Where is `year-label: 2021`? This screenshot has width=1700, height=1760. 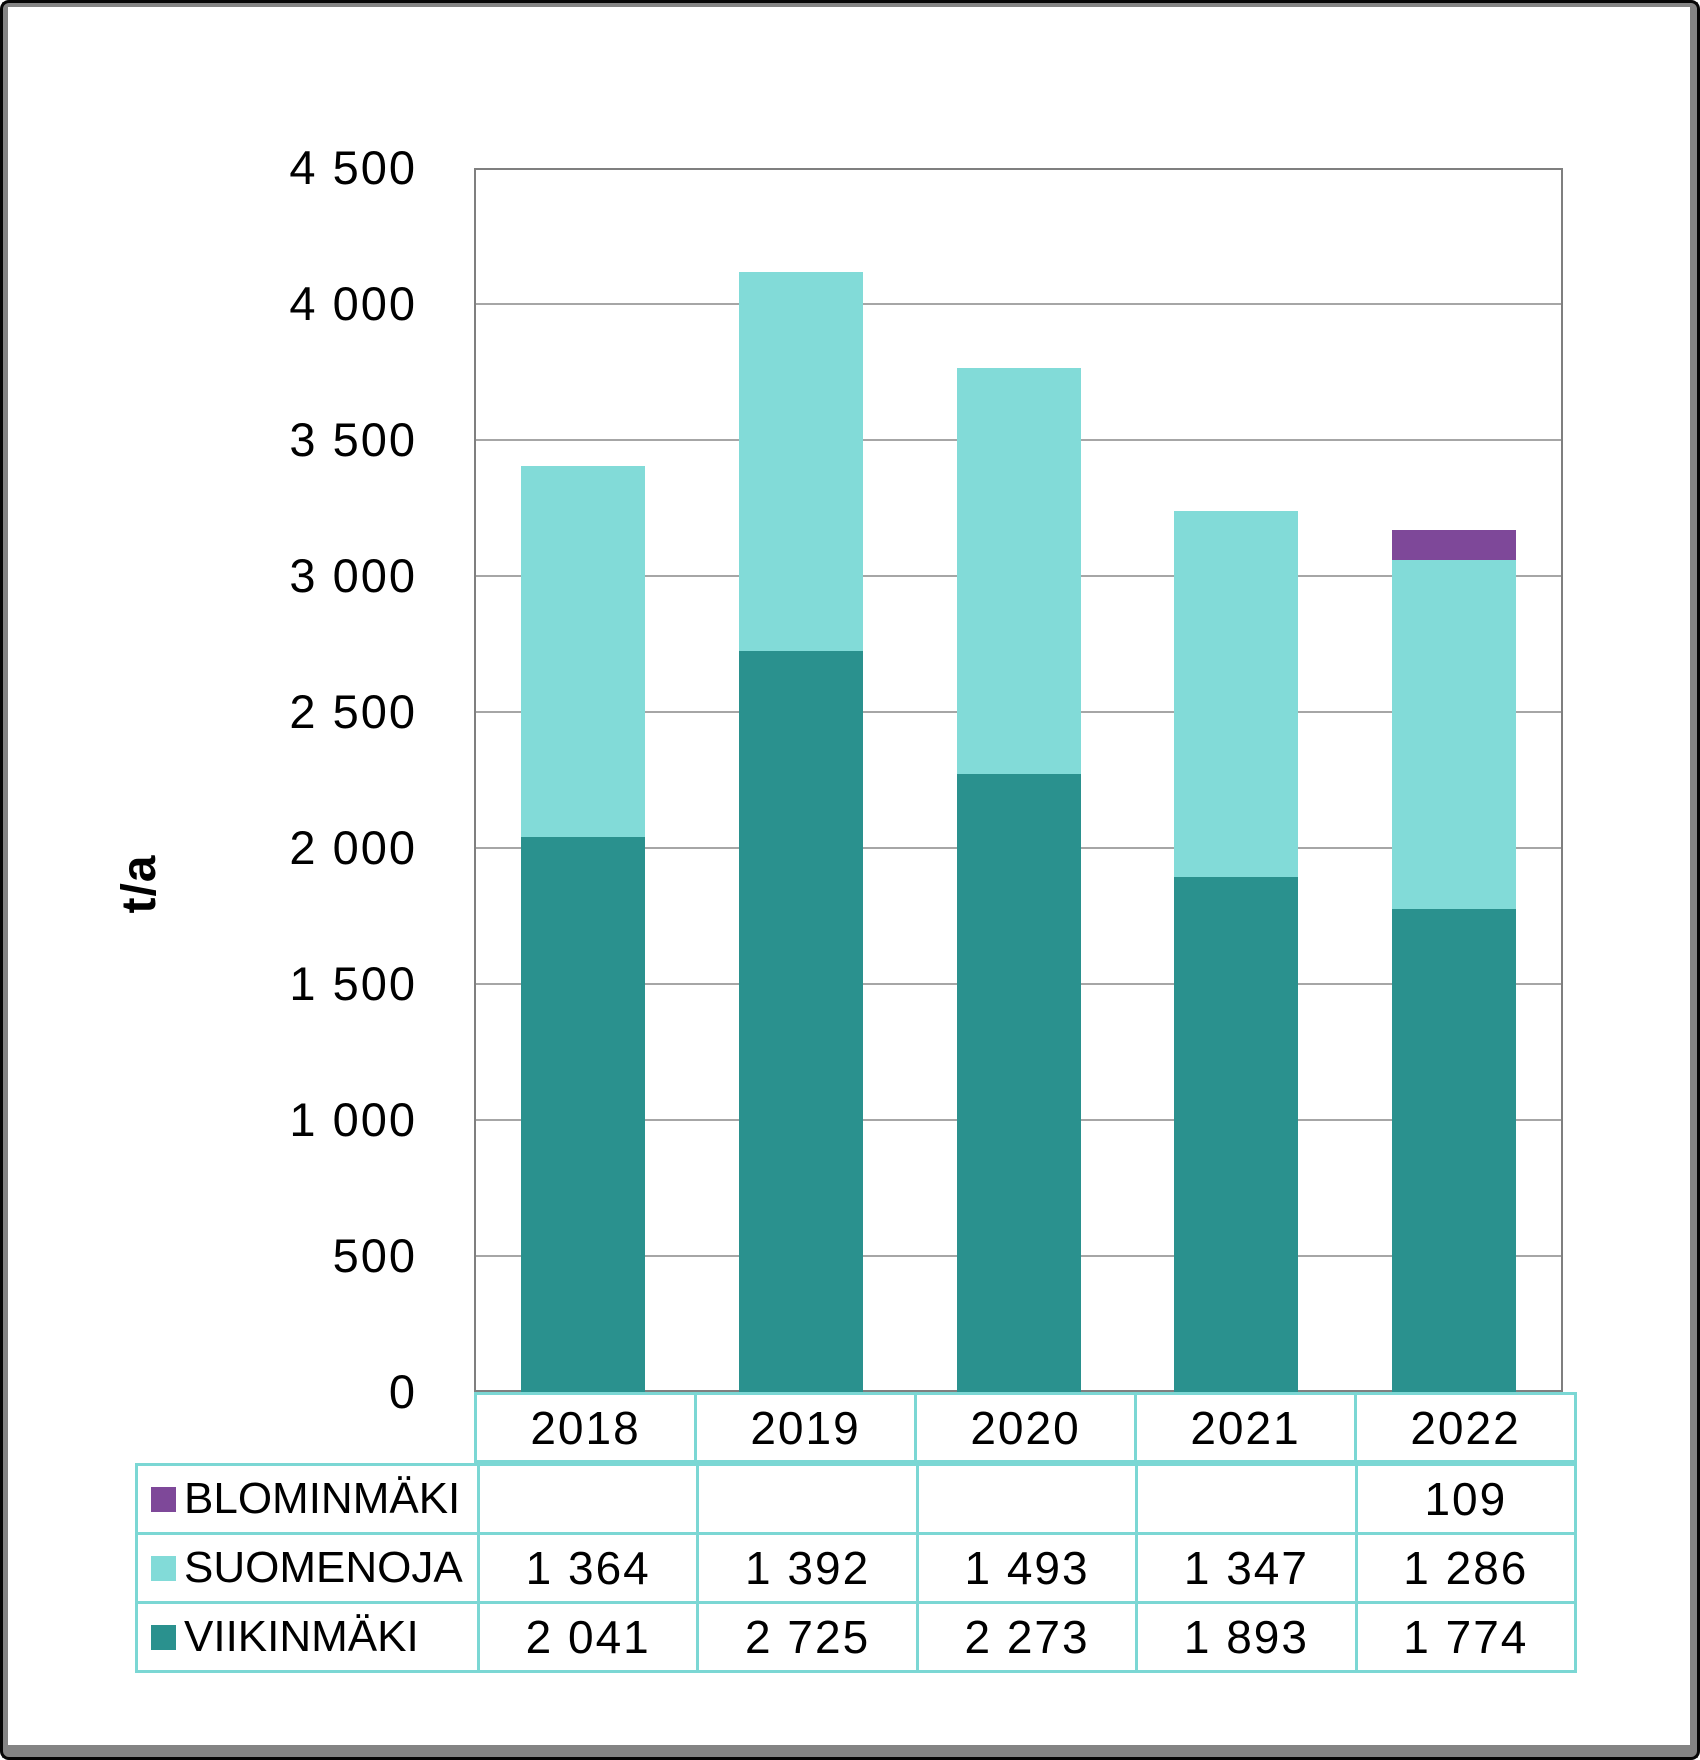
year-label: 2021 is located at coordinates (1244, 1427).